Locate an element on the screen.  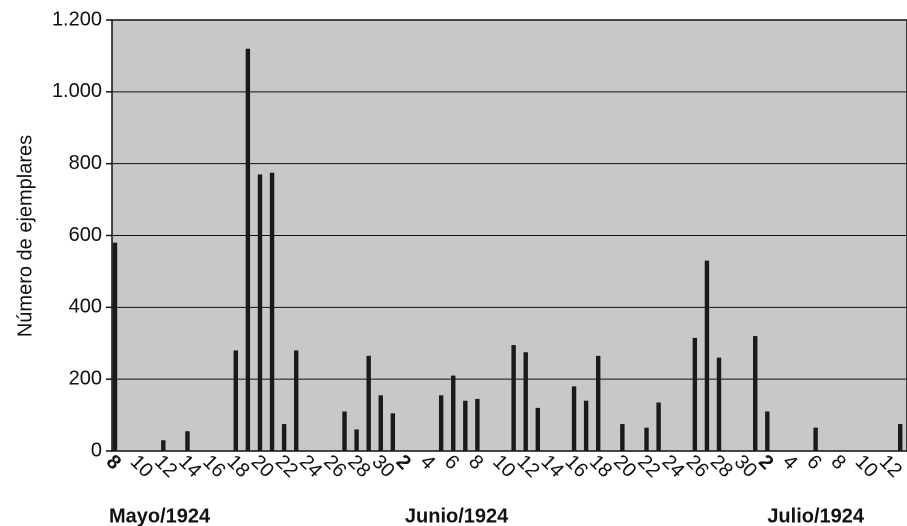
y-tick-label: 600 is located at coordinates (85, 235).